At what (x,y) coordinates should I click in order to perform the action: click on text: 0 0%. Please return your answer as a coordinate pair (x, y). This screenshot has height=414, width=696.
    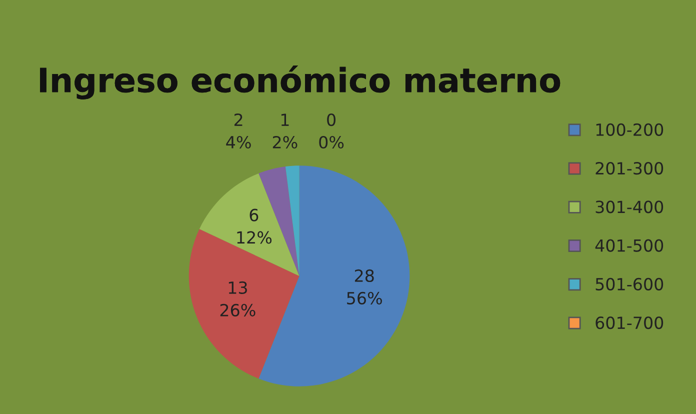
    Looking at the image, I should click on (331, 131).